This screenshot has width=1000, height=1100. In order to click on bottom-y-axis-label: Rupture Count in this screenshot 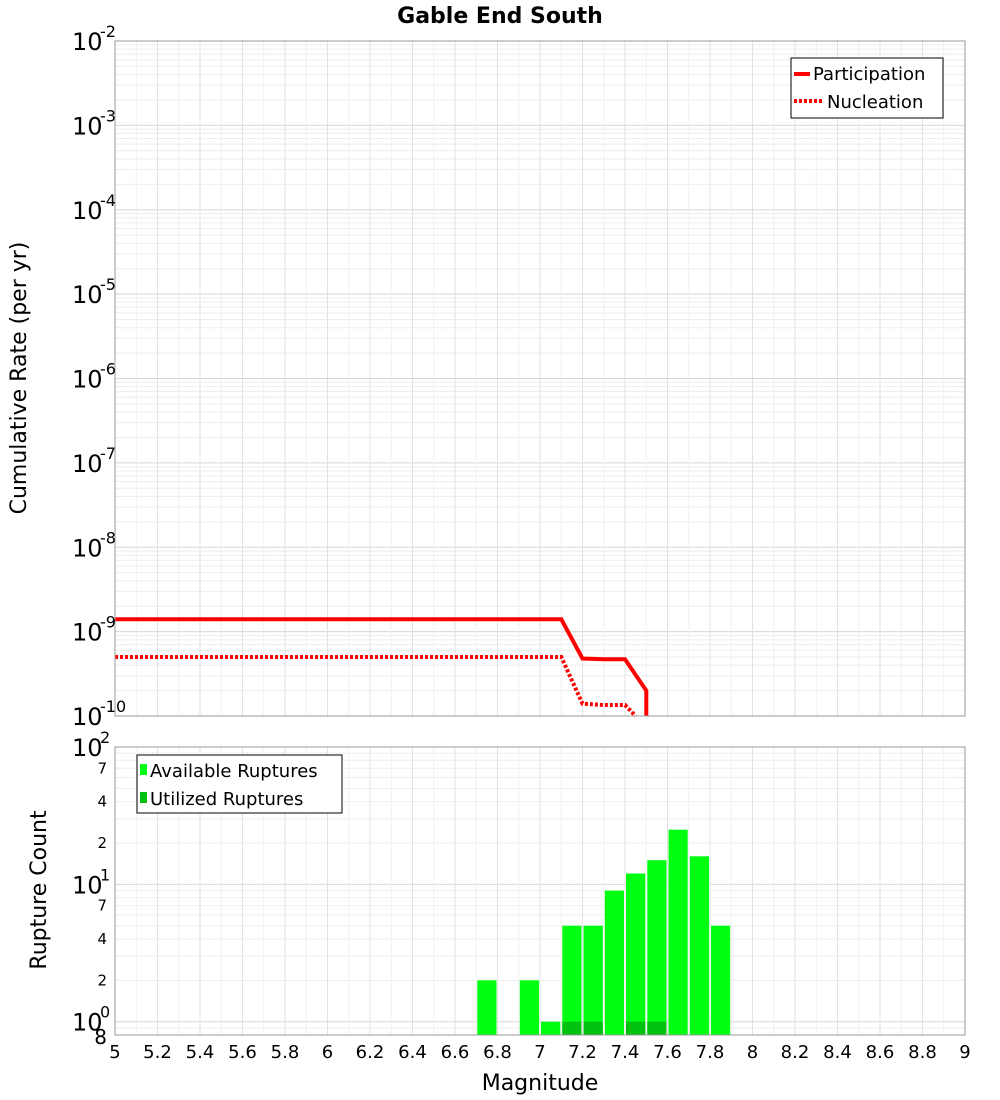, I will do `click(39, 890)`.